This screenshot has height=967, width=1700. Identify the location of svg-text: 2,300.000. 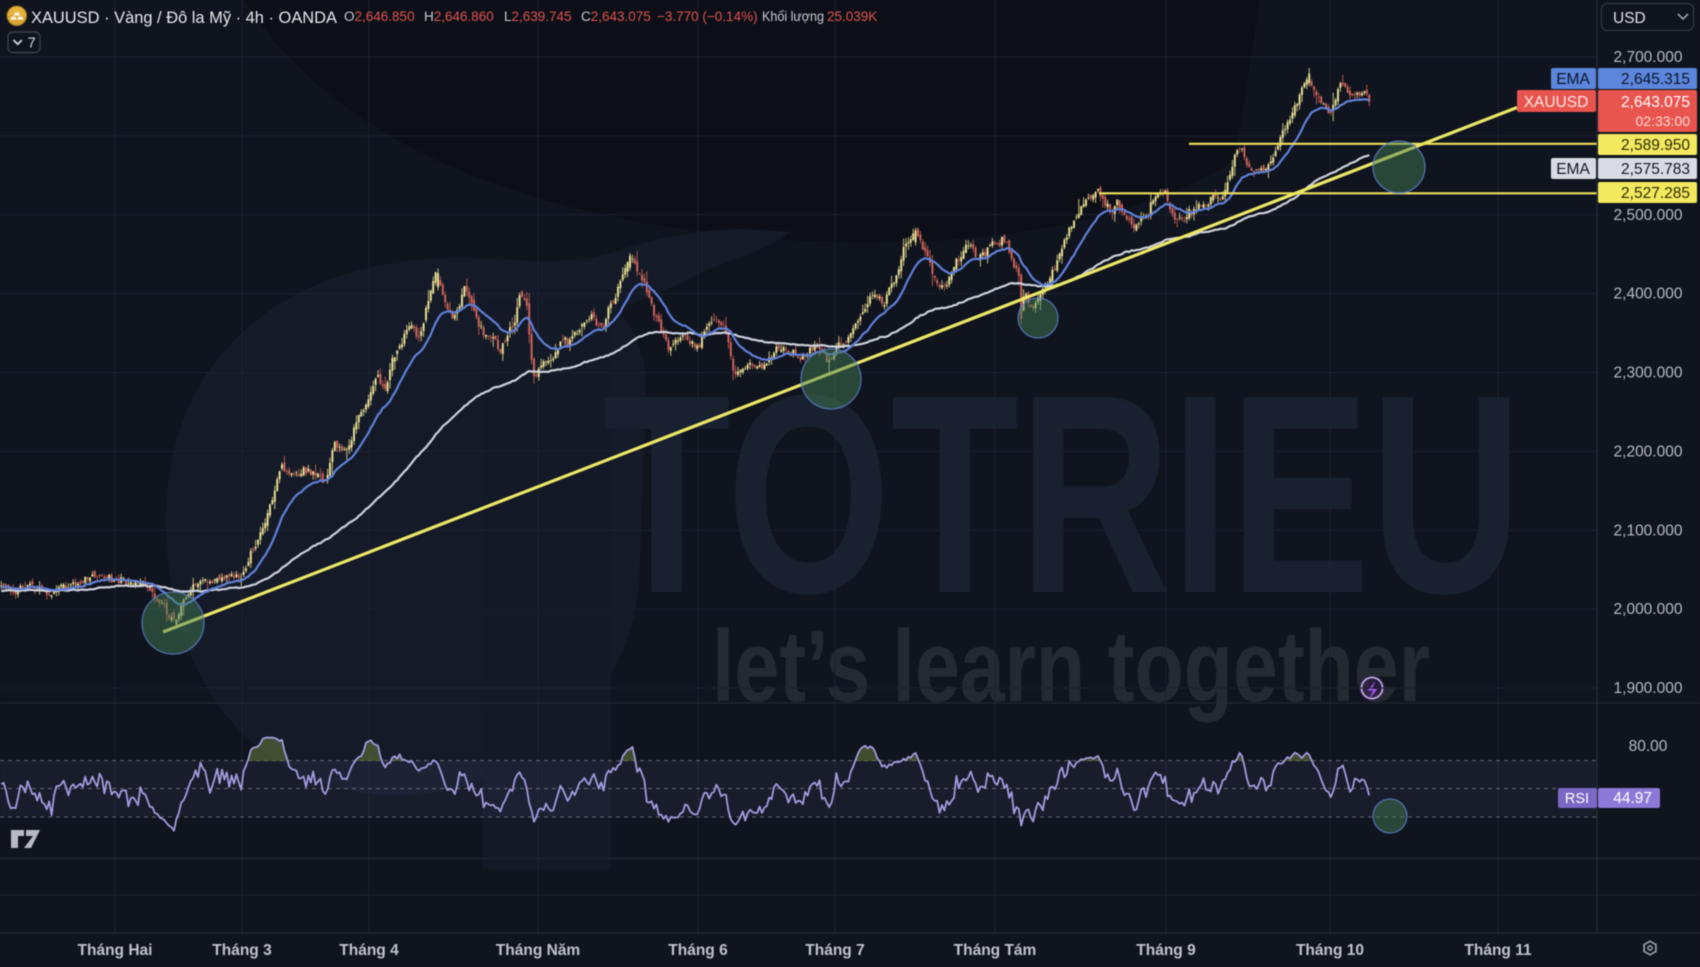
(1648, 373).